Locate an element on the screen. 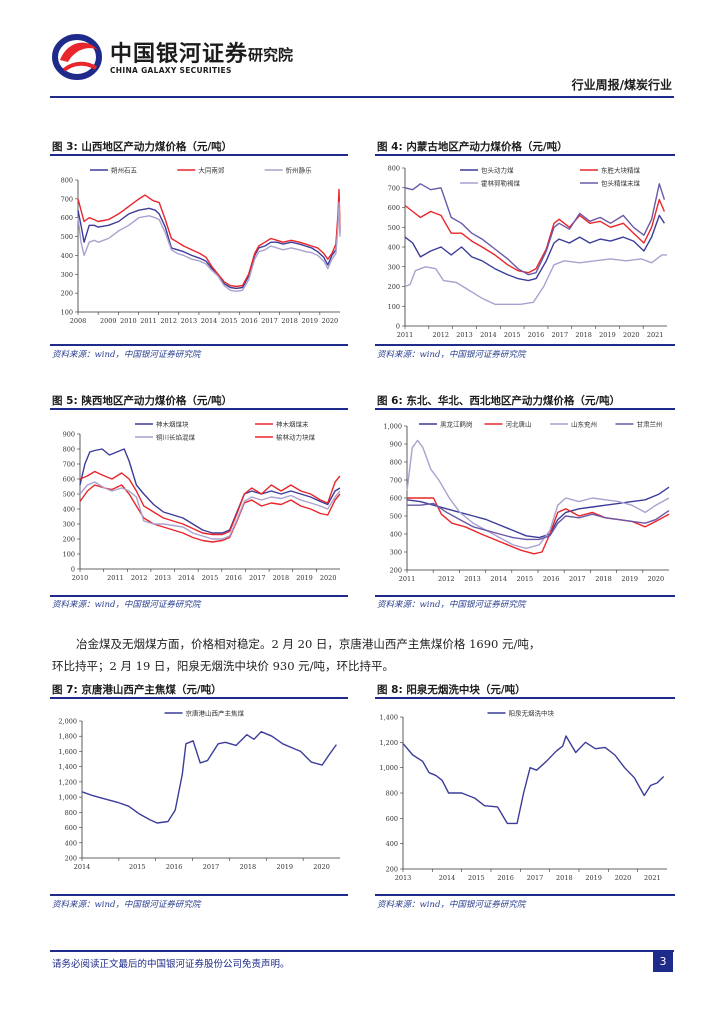  paragraph-line-2: 环比持平；2 月 19 日，阳泉无烟洗中块价 930 元/吨，环比持平。 is located at coordinates (223, 666).